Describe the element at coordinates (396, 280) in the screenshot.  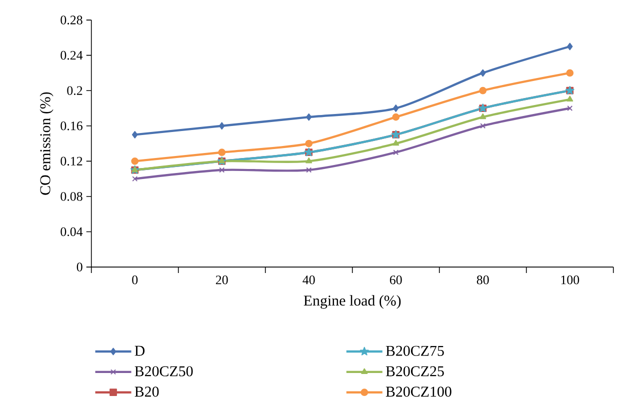
I see `x-tick-label: 60` at that location.